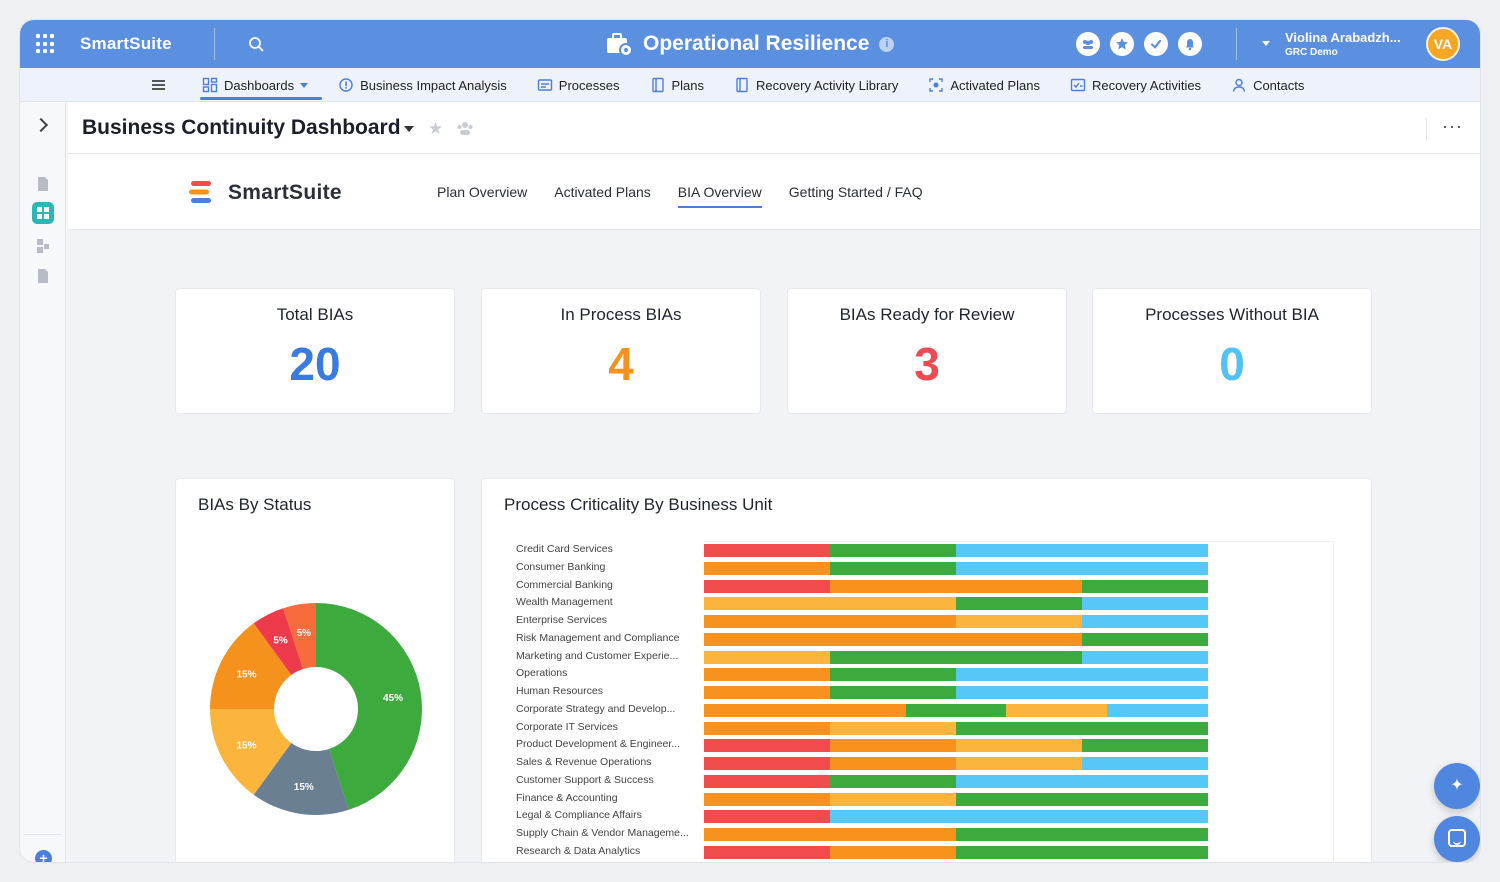 Image resolution: width=1500 pixels, height=882 pixels. I want to click on info-icon: i, so click(887, 44).